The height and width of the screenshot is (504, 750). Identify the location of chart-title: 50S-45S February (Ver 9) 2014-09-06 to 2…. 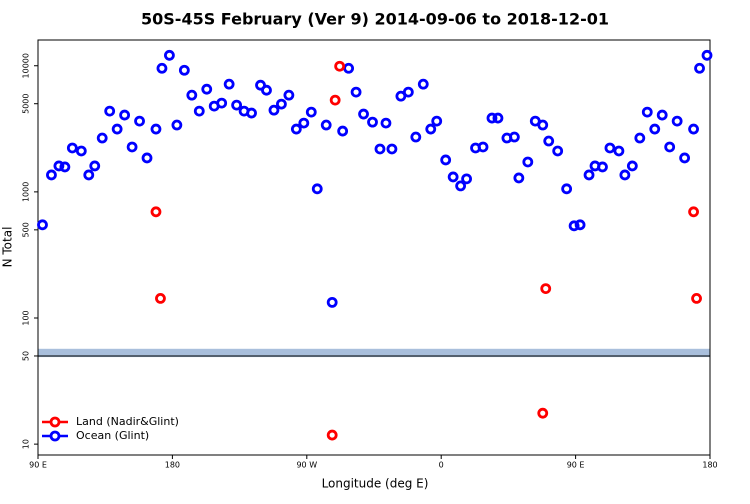
(375, 19).